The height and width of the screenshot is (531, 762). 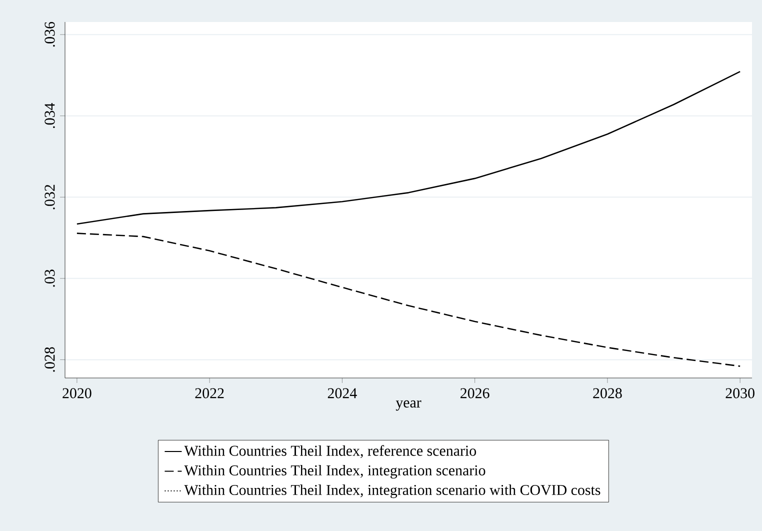 What do you see at coordinates (342, 393) in the screenshot?
I see `x-tick-label: 2024` at bounding box center [342, 393].